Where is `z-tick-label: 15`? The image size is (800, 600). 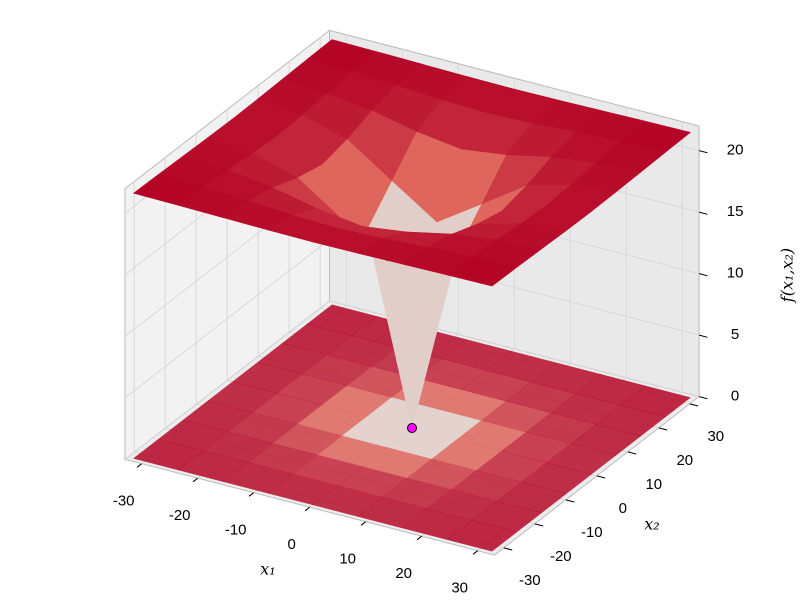 z-tick-label: 15 is located at coordinates (735, 211).